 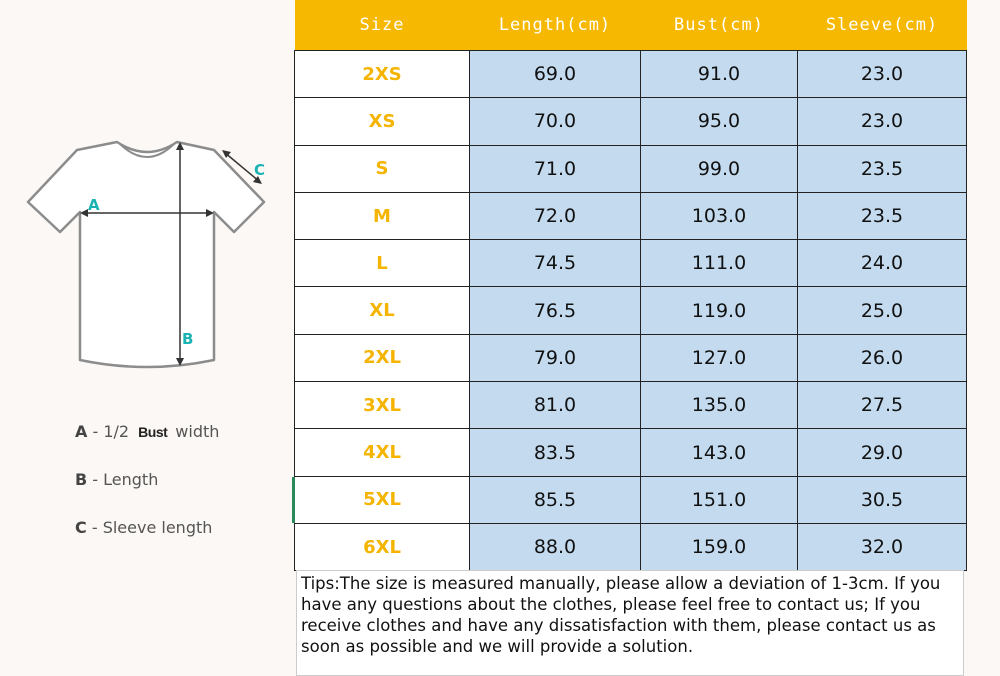 I want to click on table-row: S 71.0 99.0 23.5, so click(x=630, y=168).